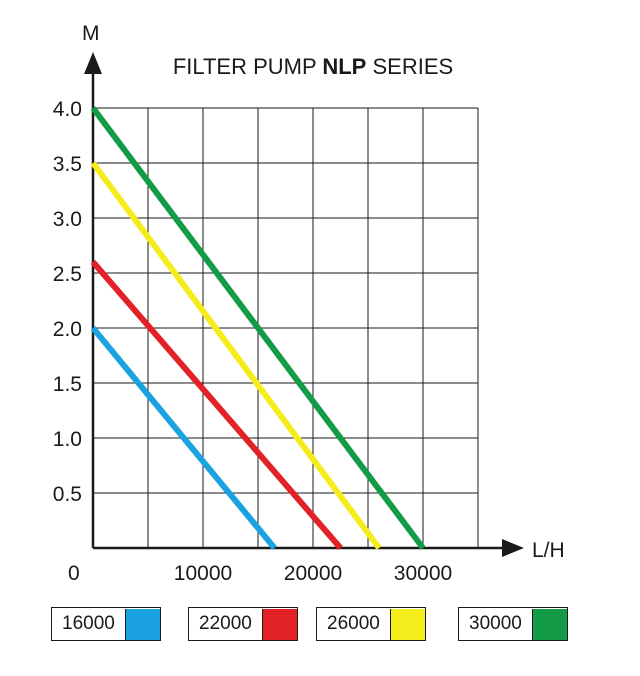 This screenshot has width=640, height=676. I want to click on chart-title: FILTER PUMP NLP SERIES, so click(313, 66).